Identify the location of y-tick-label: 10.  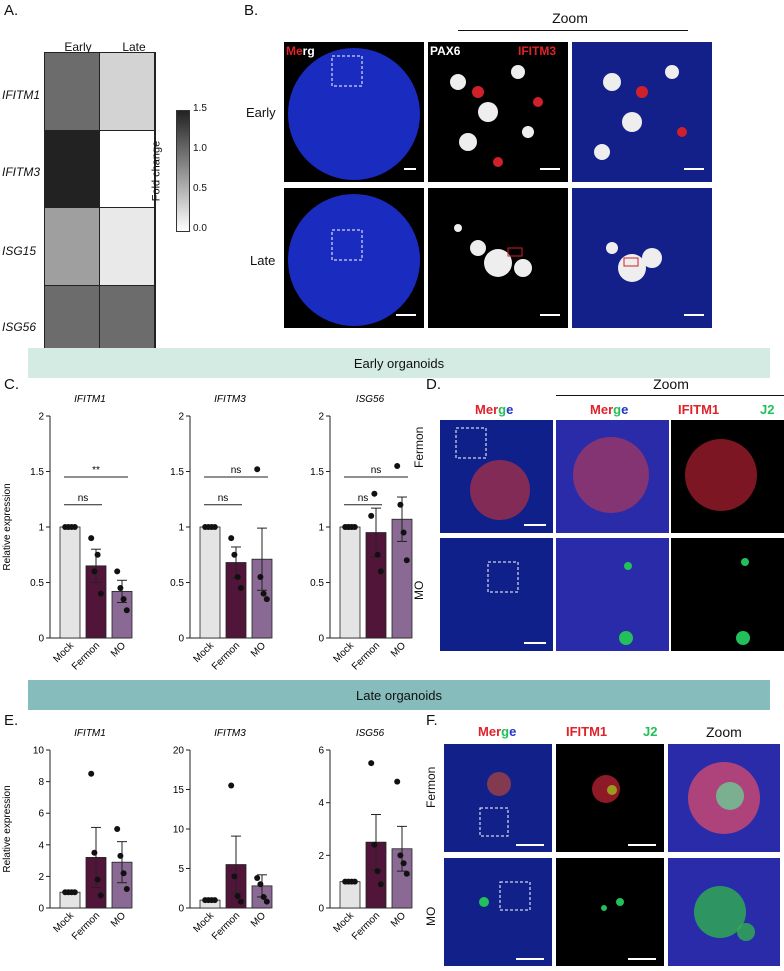
(179, 830).